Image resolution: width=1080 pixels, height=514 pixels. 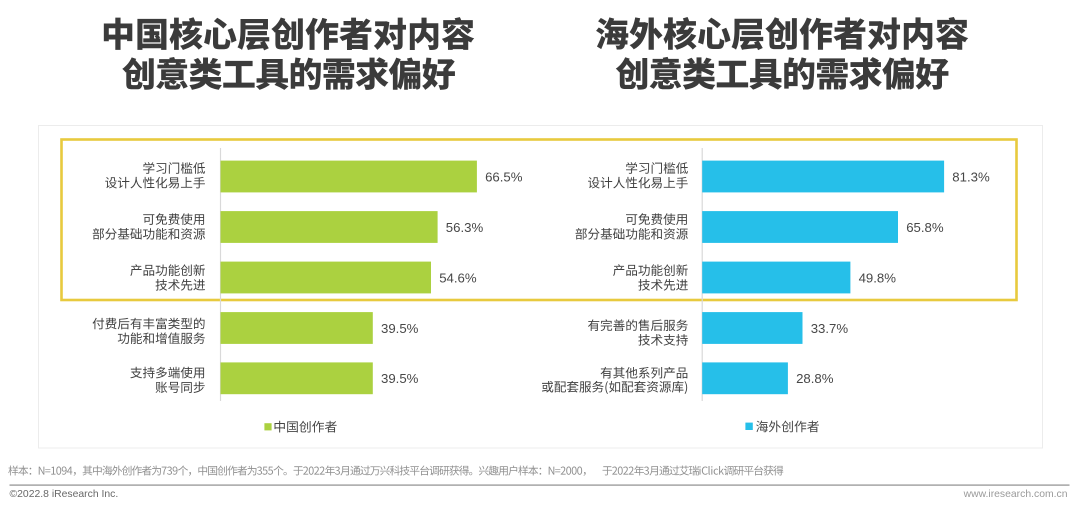 What do you see at coordinates (925, 227) in the screenshot?
I see `svg-text: 65.8%` at bounding box center [925, 227].